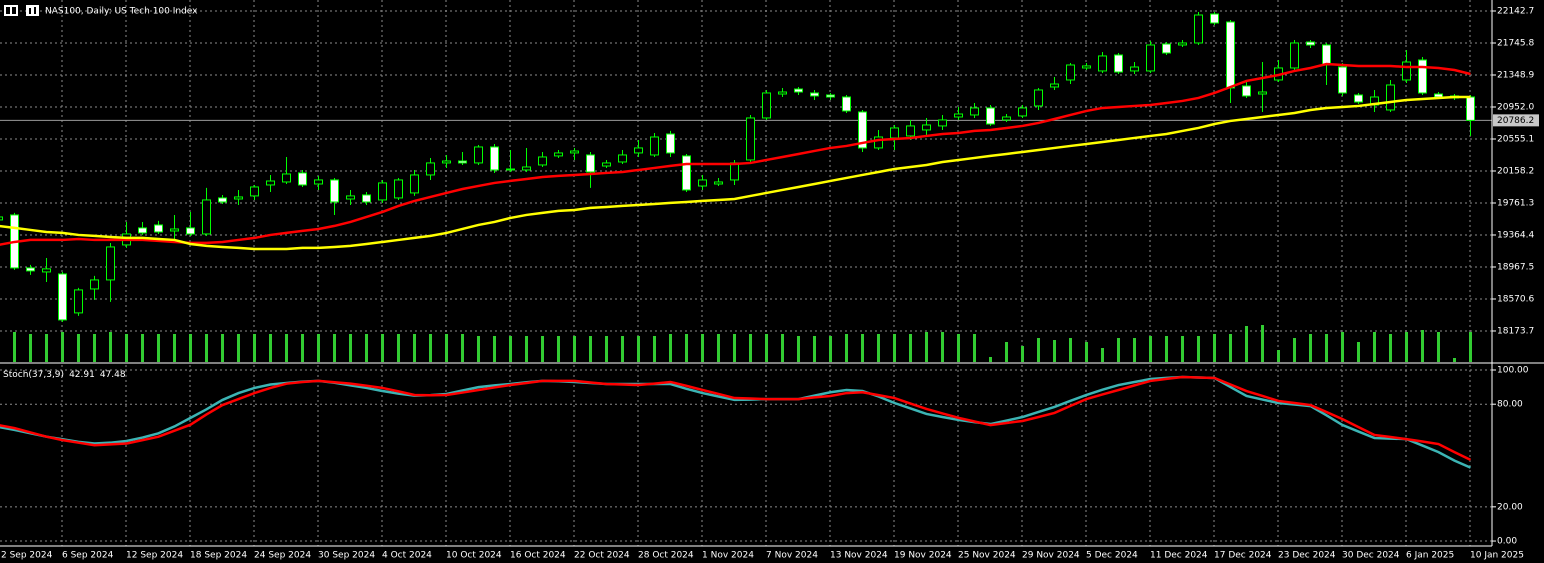 The image size is (1544, 563). Describe the element at coordinates (27, 556) in the screenshot. I see `x-tick-label: 2 Sep 2024` at that location.